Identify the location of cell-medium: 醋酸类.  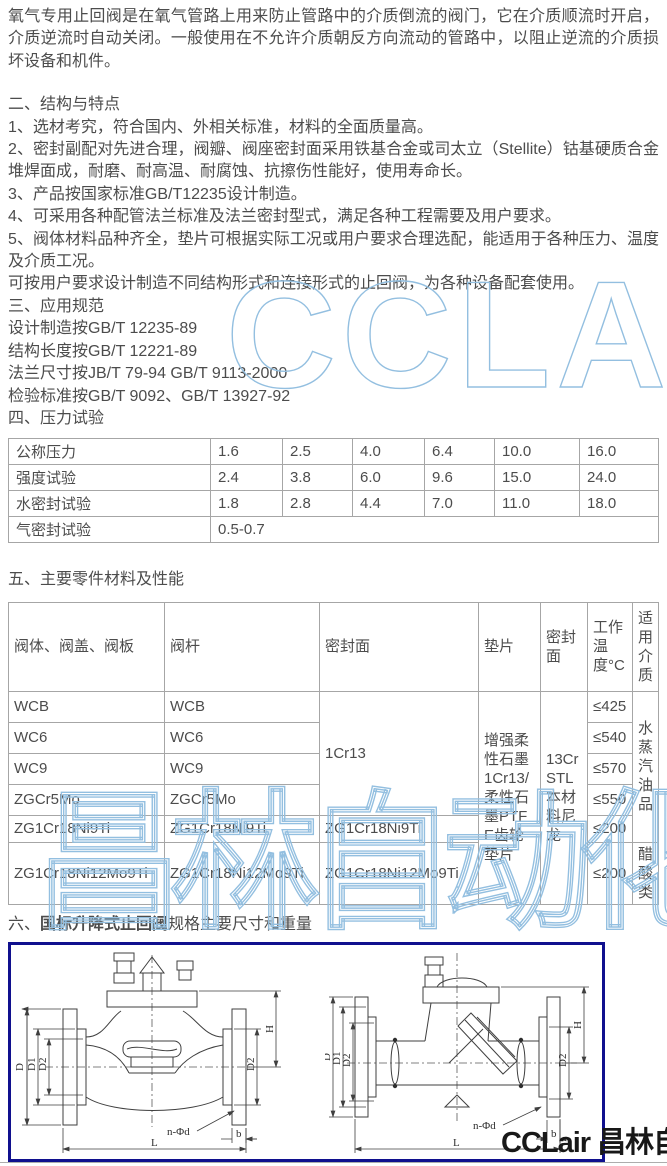
(645, 873).